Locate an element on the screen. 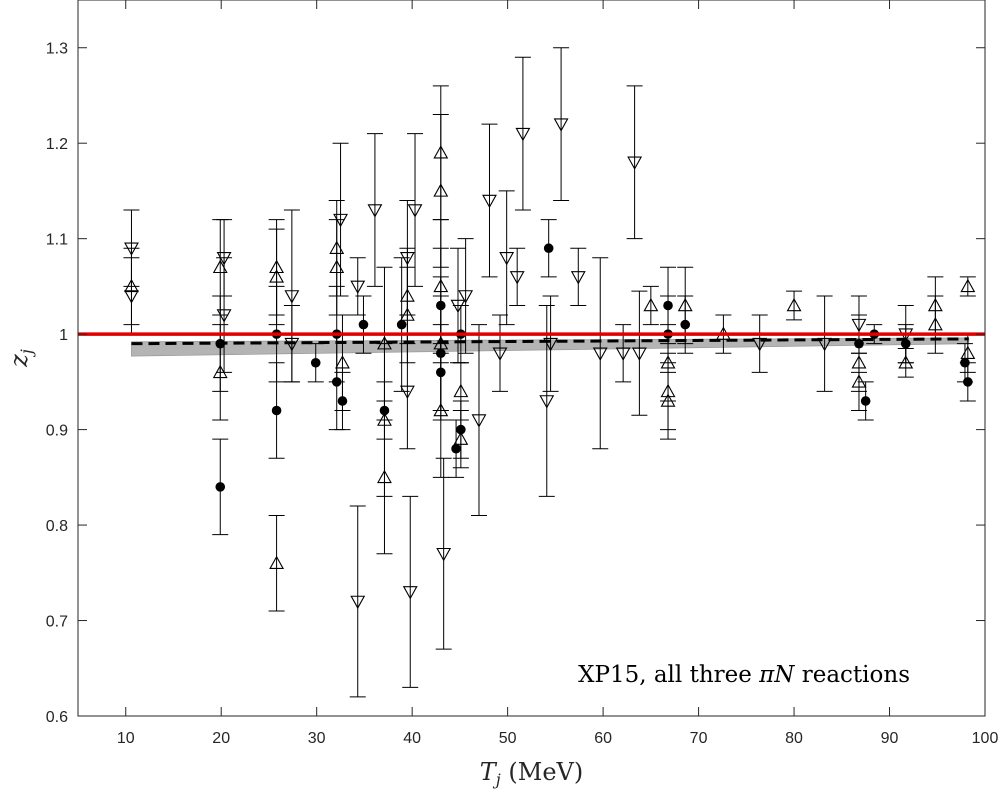  x-axis-title: Tj (MeV) is located at coordinates (531, 773).